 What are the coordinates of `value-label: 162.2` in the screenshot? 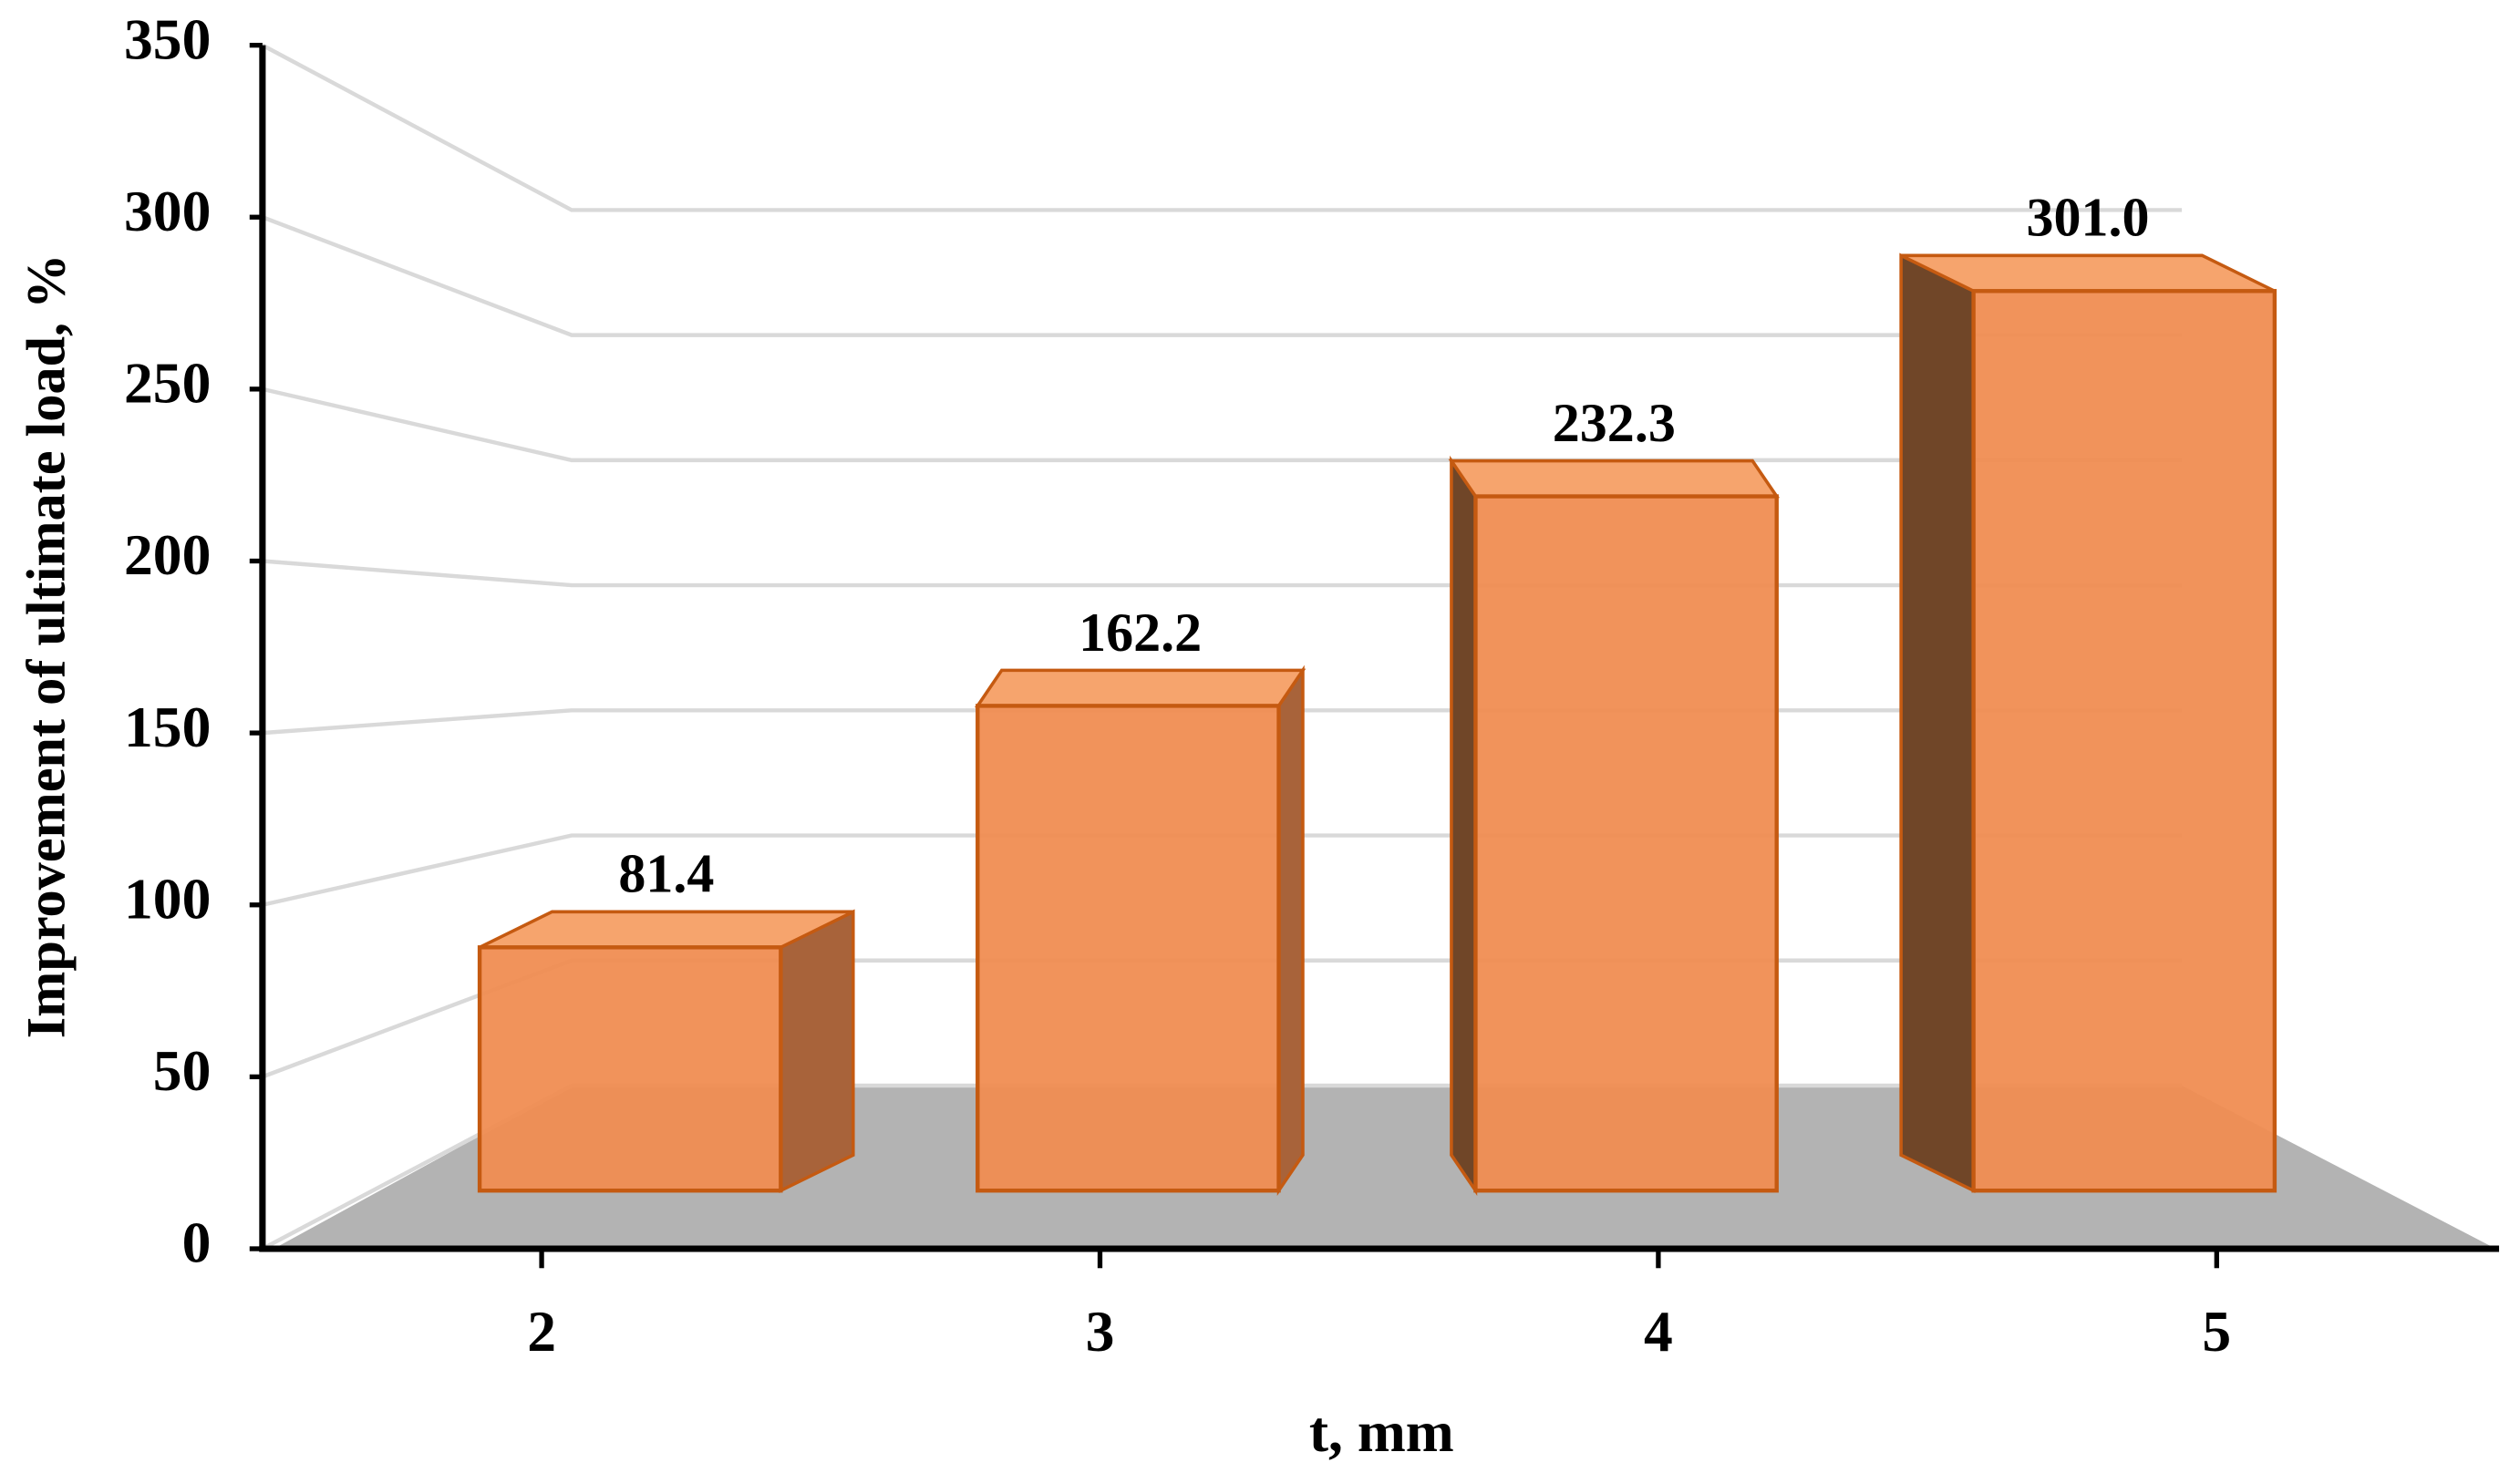 It's located at (1140, 633).